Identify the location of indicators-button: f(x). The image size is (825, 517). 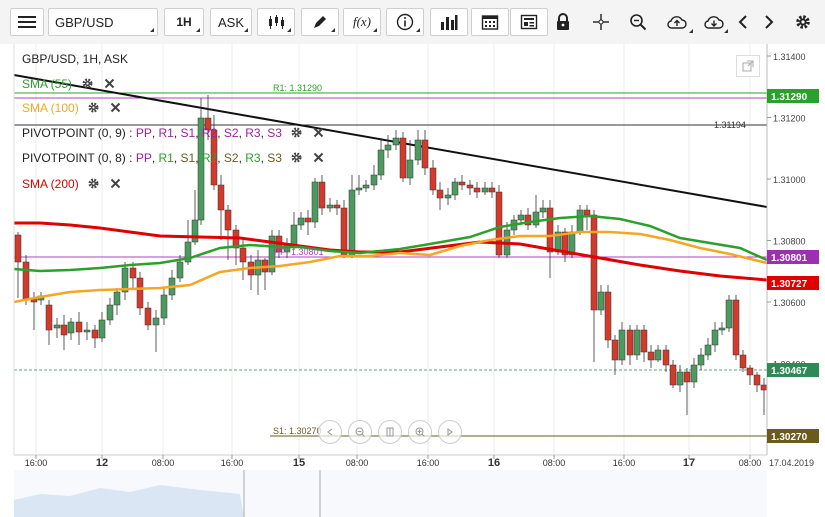
(362, 22).